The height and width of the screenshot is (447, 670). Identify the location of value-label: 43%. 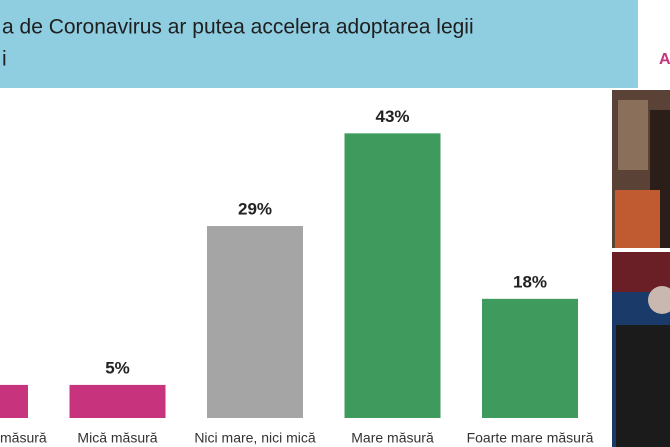
(392, 116).